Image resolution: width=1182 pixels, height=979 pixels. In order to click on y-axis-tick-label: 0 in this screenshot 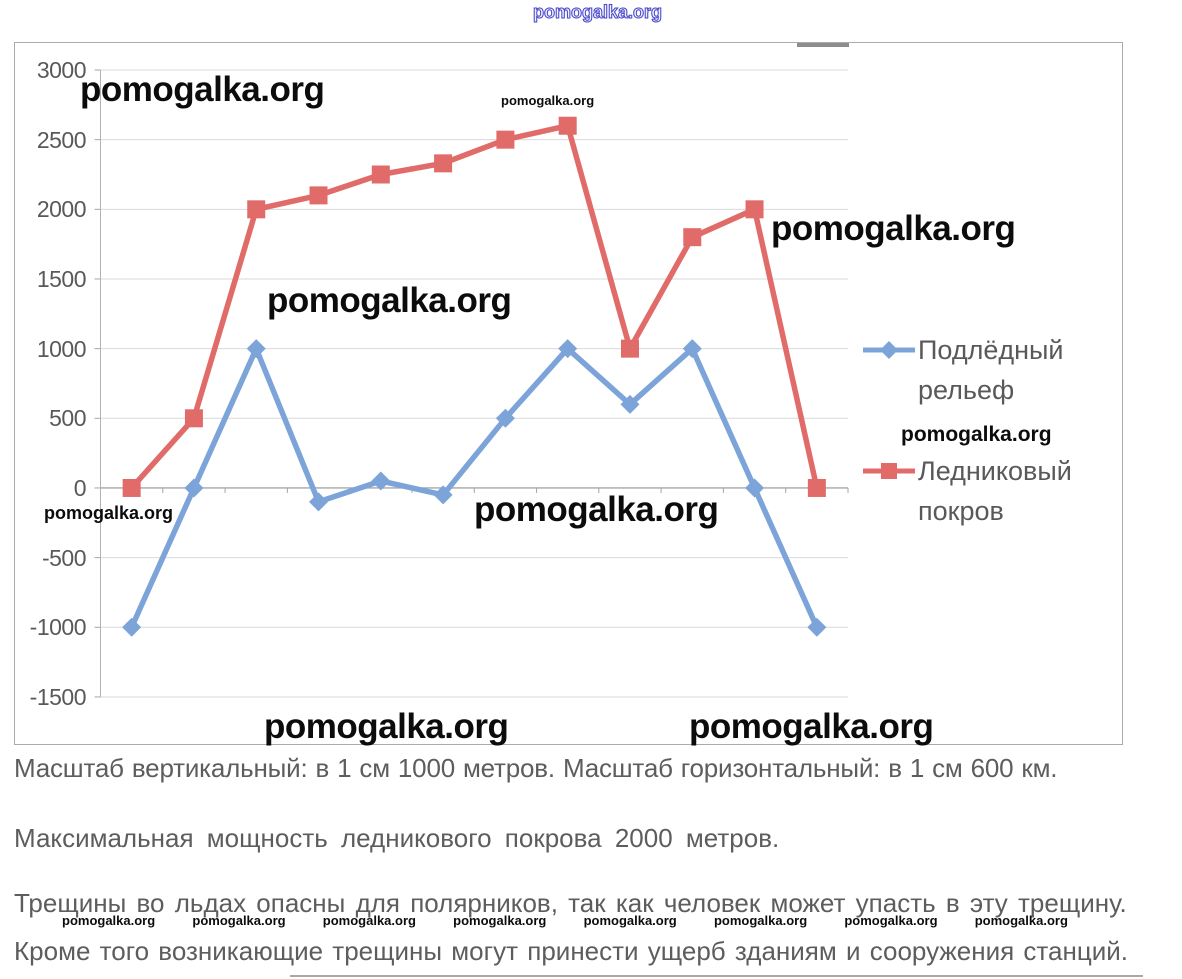, I will do `click(80, 487)`.